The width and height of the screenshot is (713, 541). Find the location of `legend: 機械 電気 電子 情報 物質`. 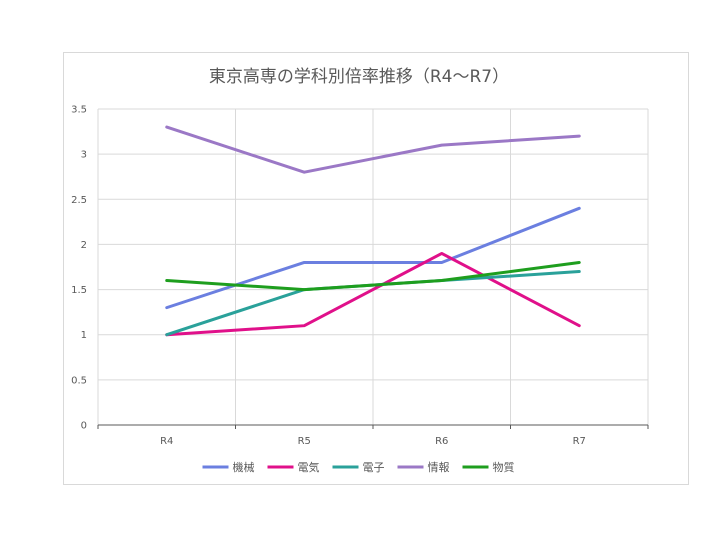

legend: 機械 電気 電子 情報 物質 is located at coordinates (358, 467).